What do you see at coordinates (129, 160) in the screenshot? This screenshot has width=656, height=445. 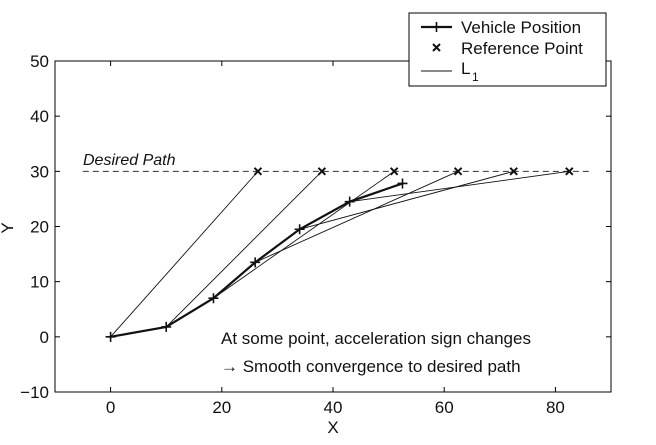 I see `desired-path-label: Desired Path` at bounding box center [129, 160].